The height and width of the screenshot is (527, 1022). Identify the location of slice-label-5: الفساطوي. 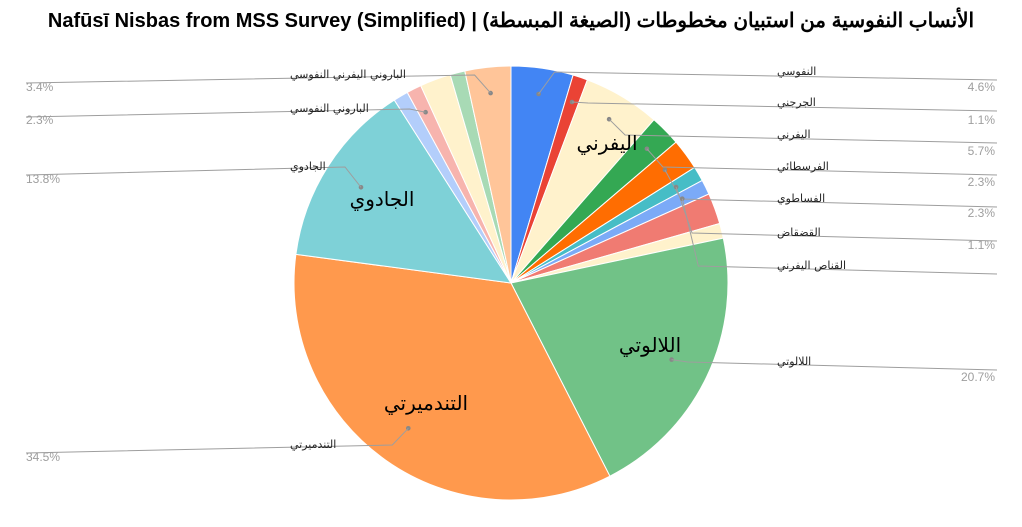
(801, 198).